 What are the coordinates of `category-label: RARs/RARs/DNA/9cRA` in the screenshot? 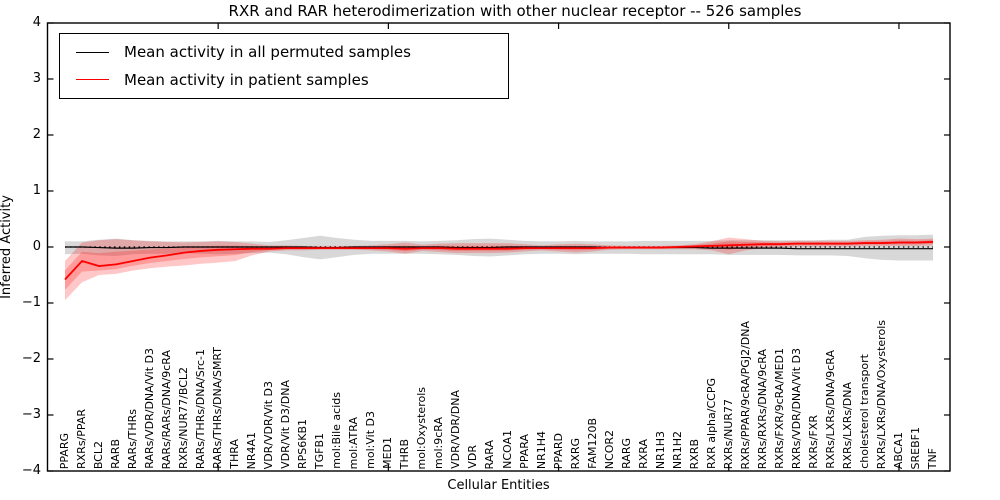 It's located at (167, 409).